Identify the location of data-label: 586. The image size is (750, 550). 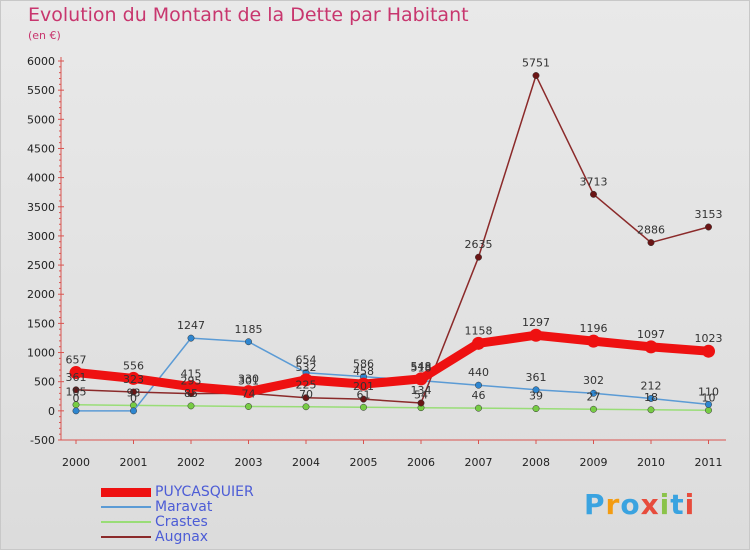
(363, 364).